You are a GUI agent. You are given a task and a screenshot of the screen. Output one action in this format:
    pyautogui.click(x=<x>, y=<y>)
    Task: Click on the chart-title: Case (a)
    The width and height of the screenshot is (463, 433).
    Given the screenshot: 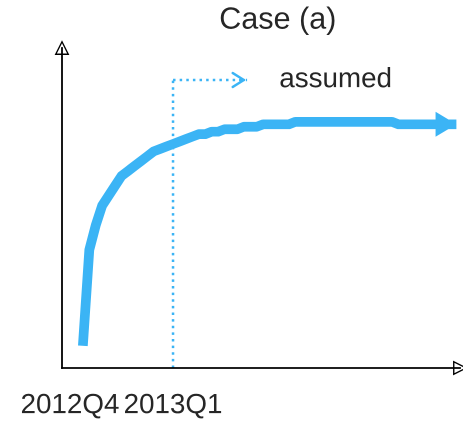 What is the action you would take?
    pyautogui.click(x=277, y=20)
    